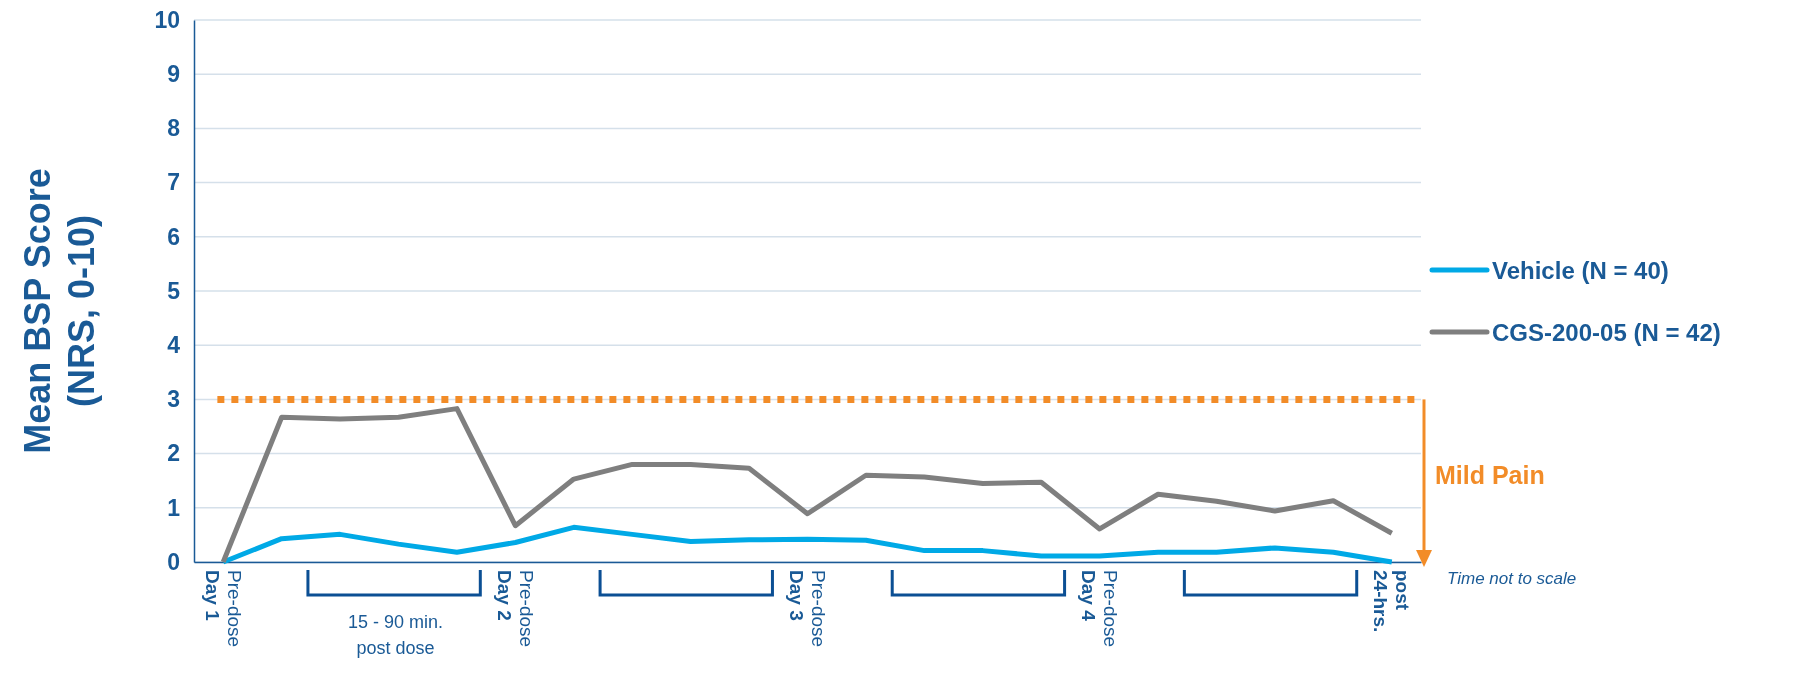 The width and height of the screenshot is (1809, 678). I want to click on y-tick-label: 8, so click(174, 128).